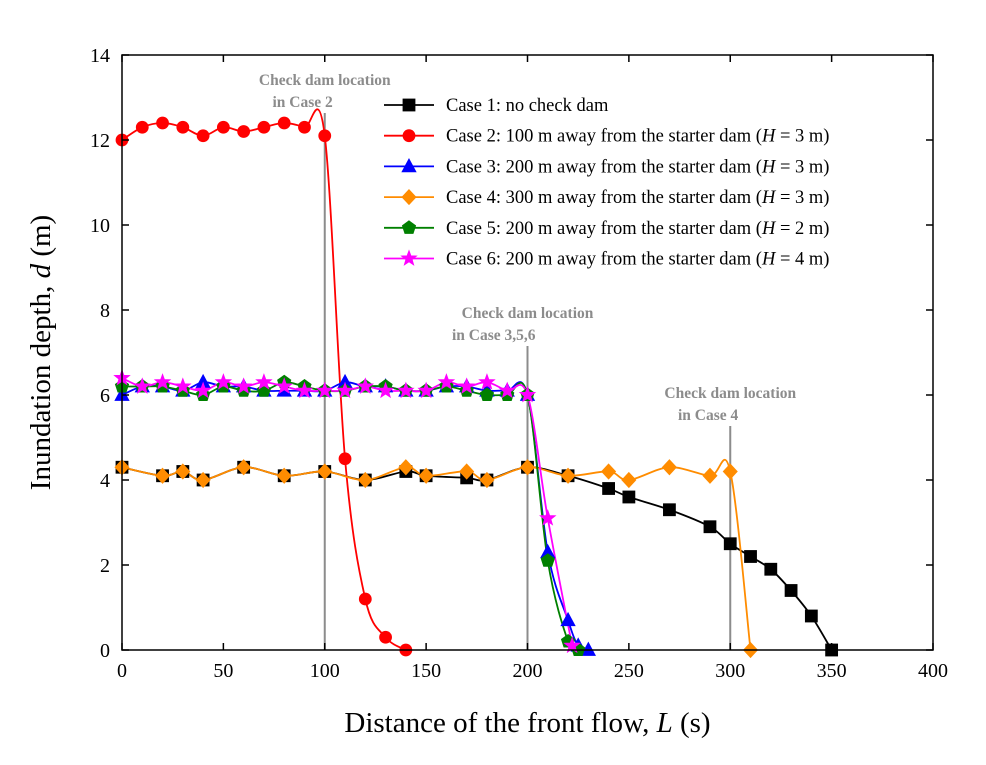 The width and height of the screenshot is (986, 765). What do you see at coordinates (41, 270) in the screenshot?
I see `axis-title-var: d` at bounding box center [41, 270].